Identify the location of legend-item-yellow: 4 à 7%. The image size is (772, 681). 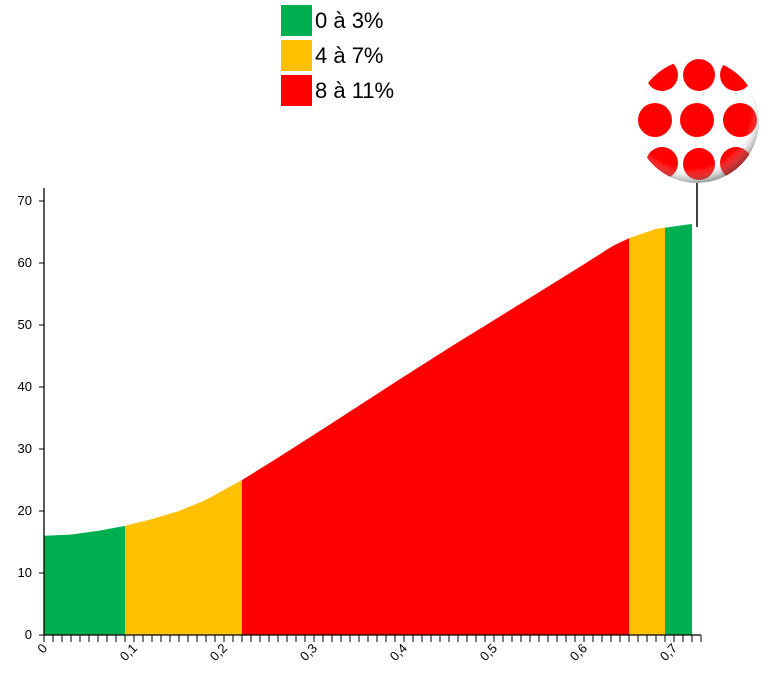
(337, 55).